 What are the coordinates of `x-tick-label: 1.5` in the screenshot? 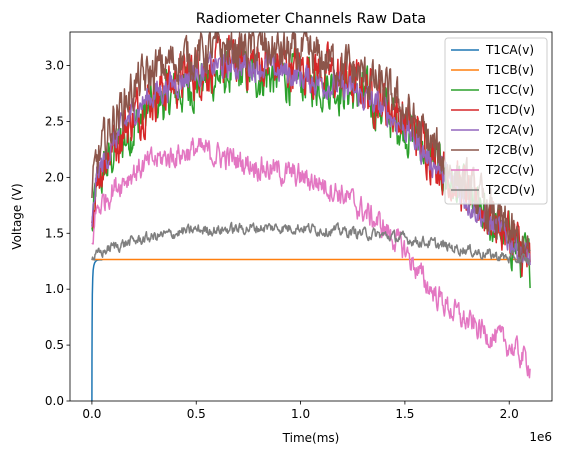 It's located at (404, 414).